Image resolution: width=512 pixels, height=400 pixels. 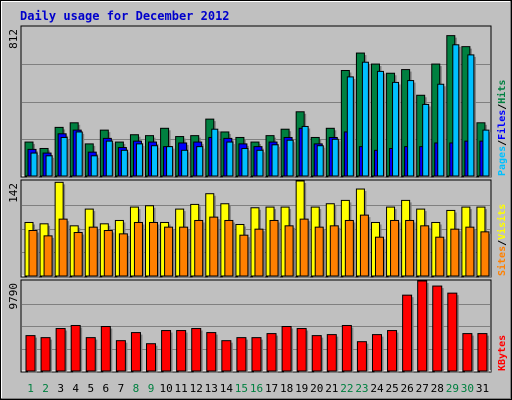 I want to click on bar-sites-day-14-group, so click(x=229, y=248).